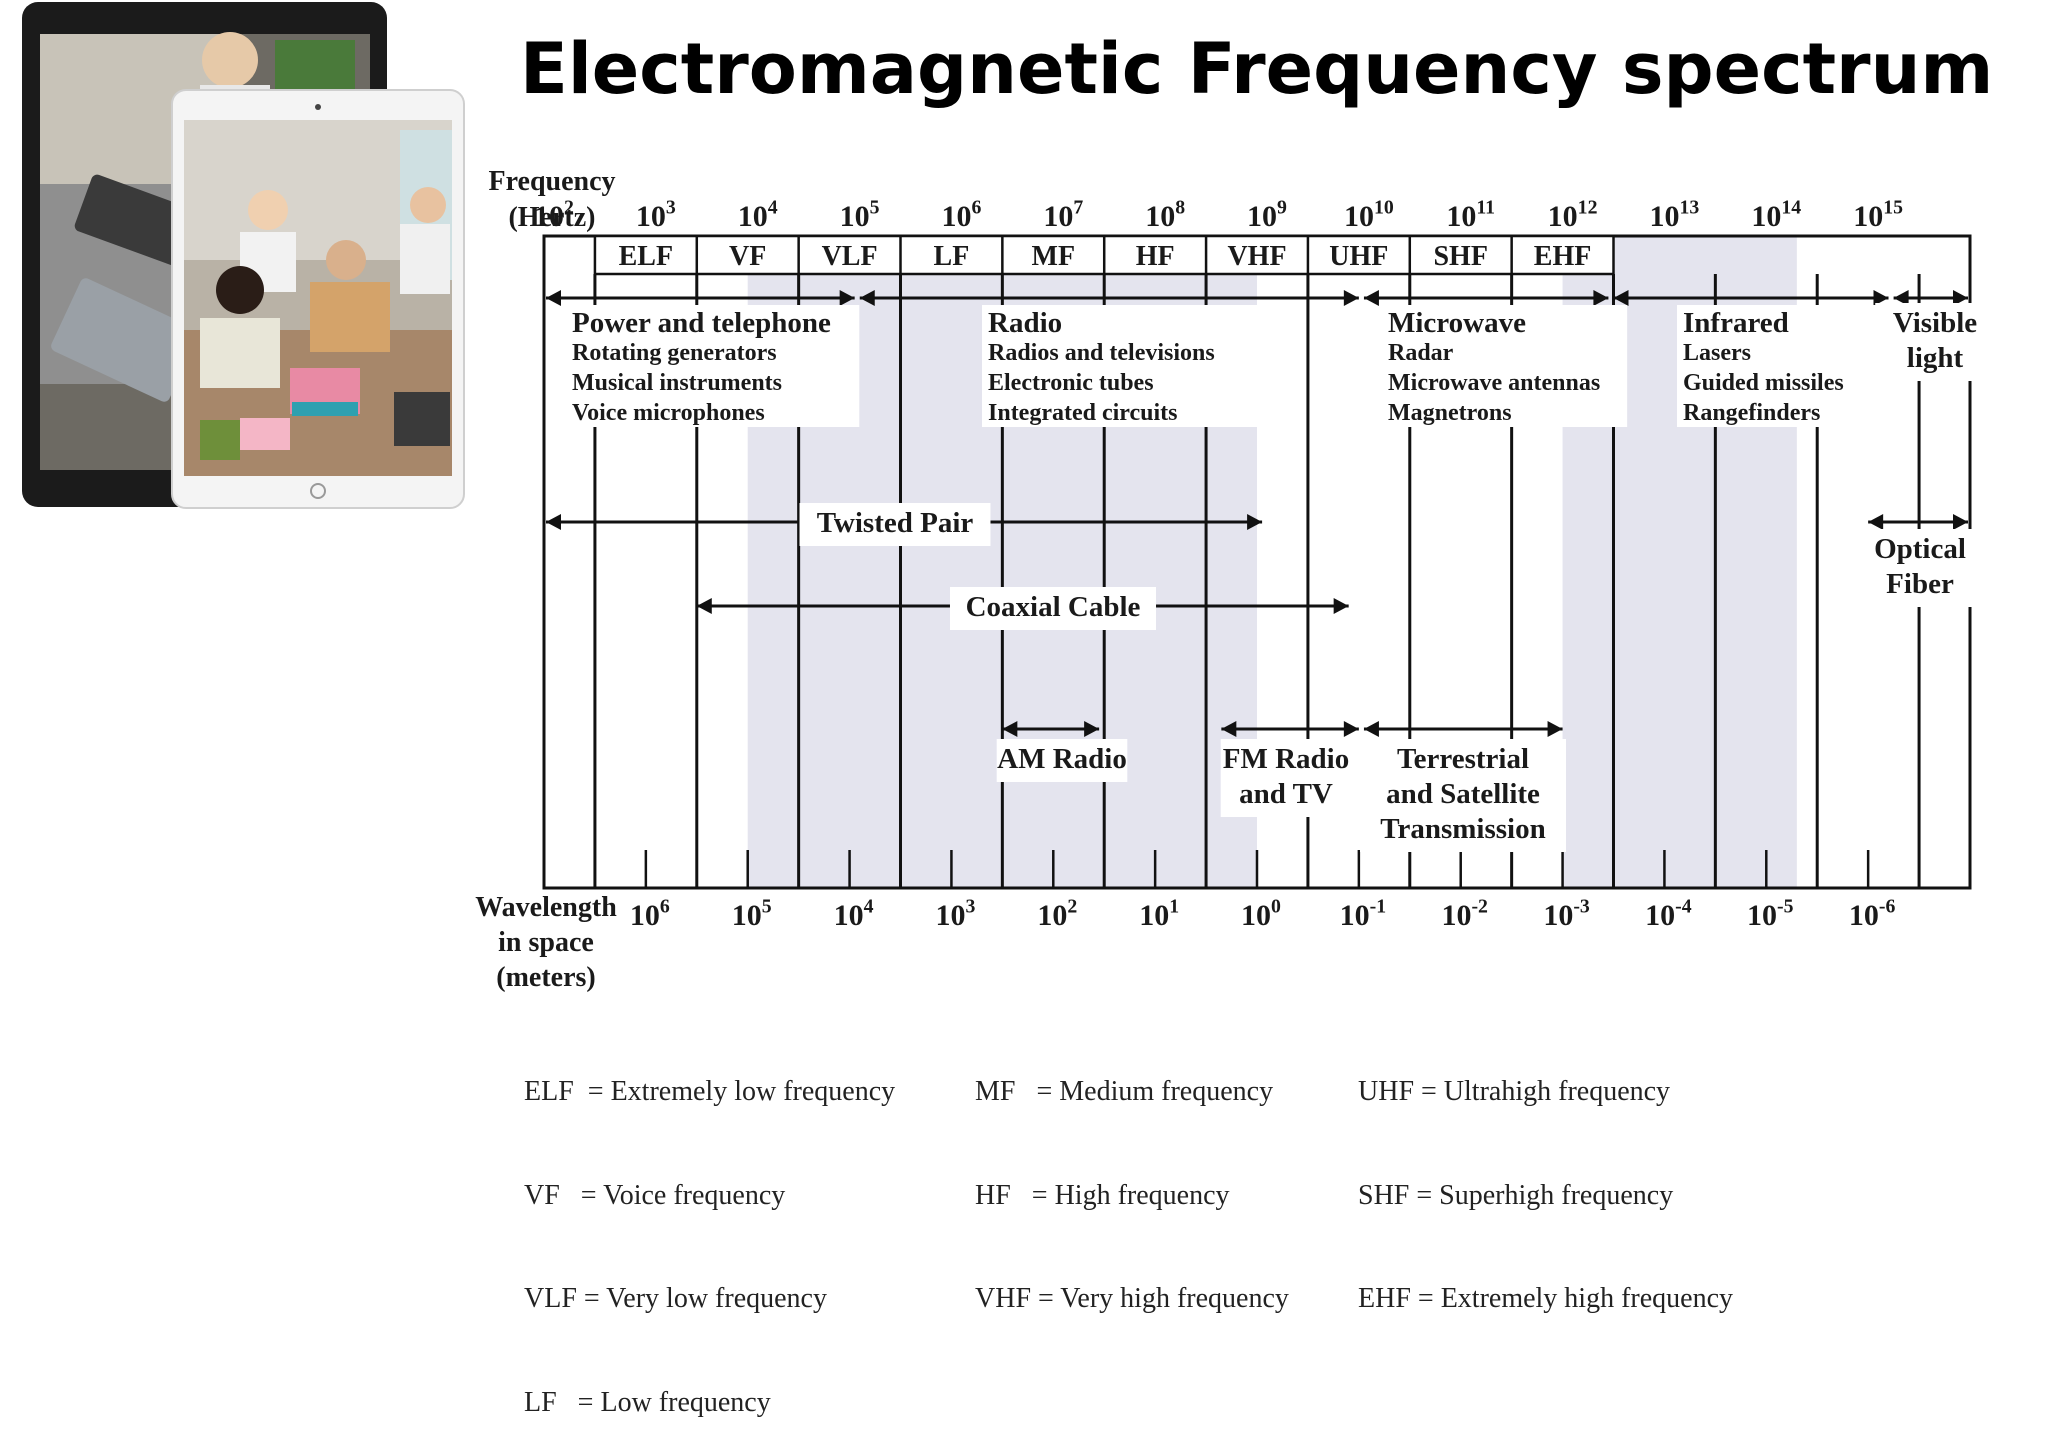 This screenshot has height=1455, width=2048. I want to click on frequency-axis-title: Frequency, so click(551, 181).